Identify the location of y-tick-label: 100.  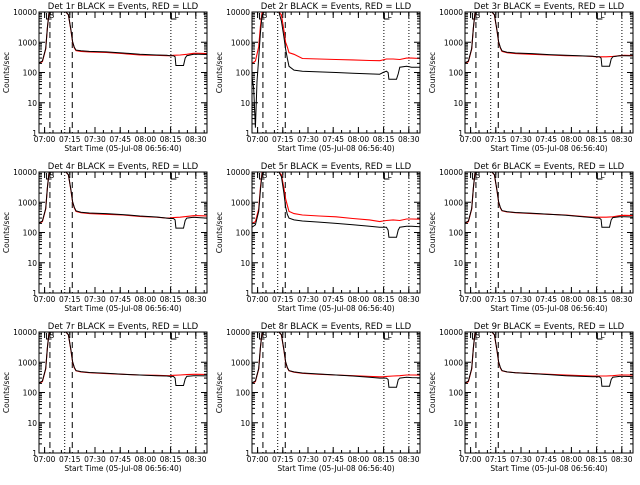
(456, 393).